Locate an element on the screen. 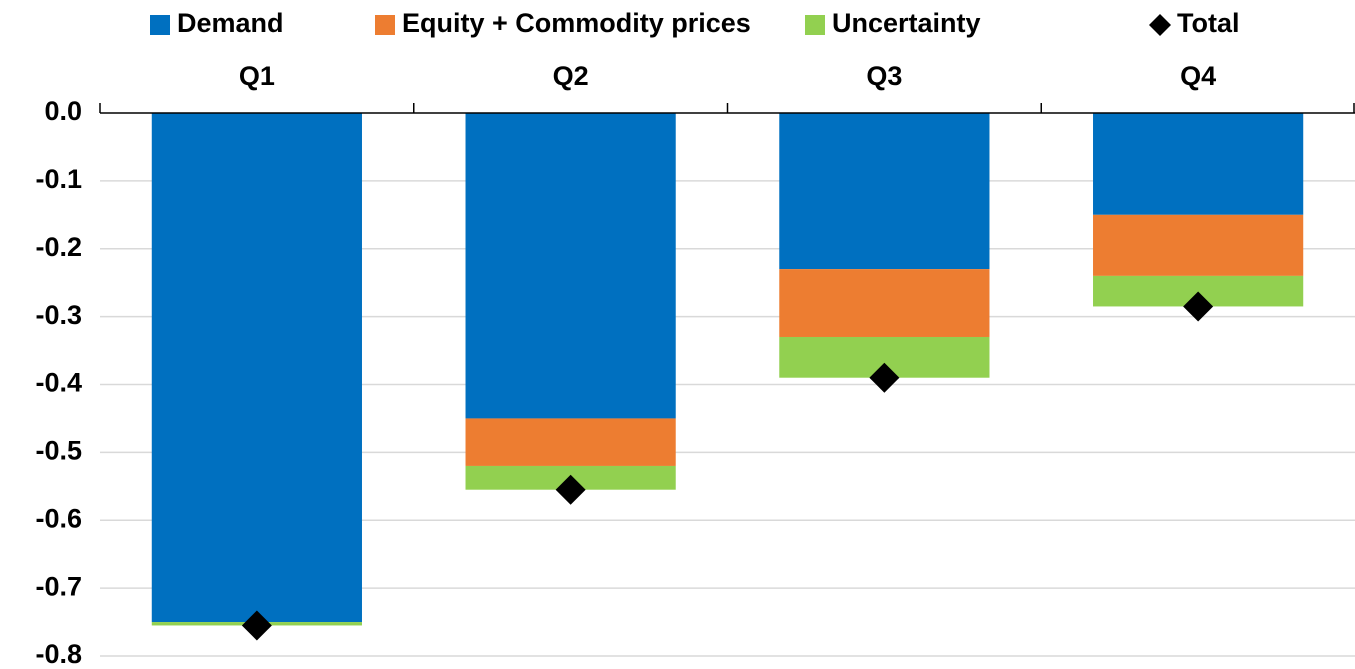  y-tick-label: -0.1 is located at coordinates (58, 179).